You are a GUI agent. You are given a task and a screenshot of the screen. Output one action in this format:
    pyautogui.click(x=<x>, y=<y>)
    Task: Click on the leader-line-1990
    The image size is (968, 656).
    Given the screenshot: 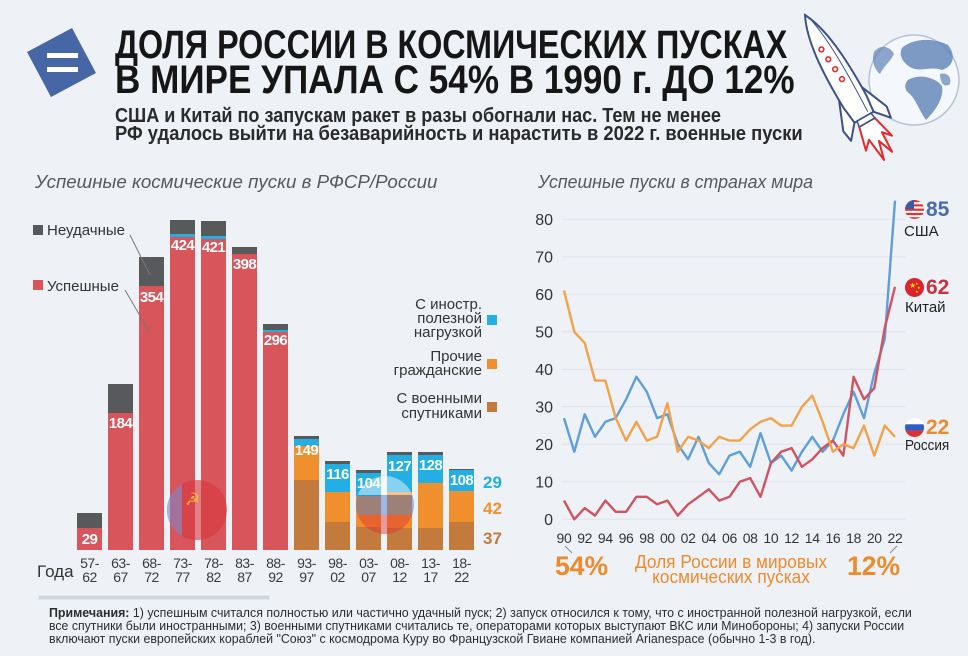 What is the action you would take?
    pyautogui.click(x=568, y=549)
    